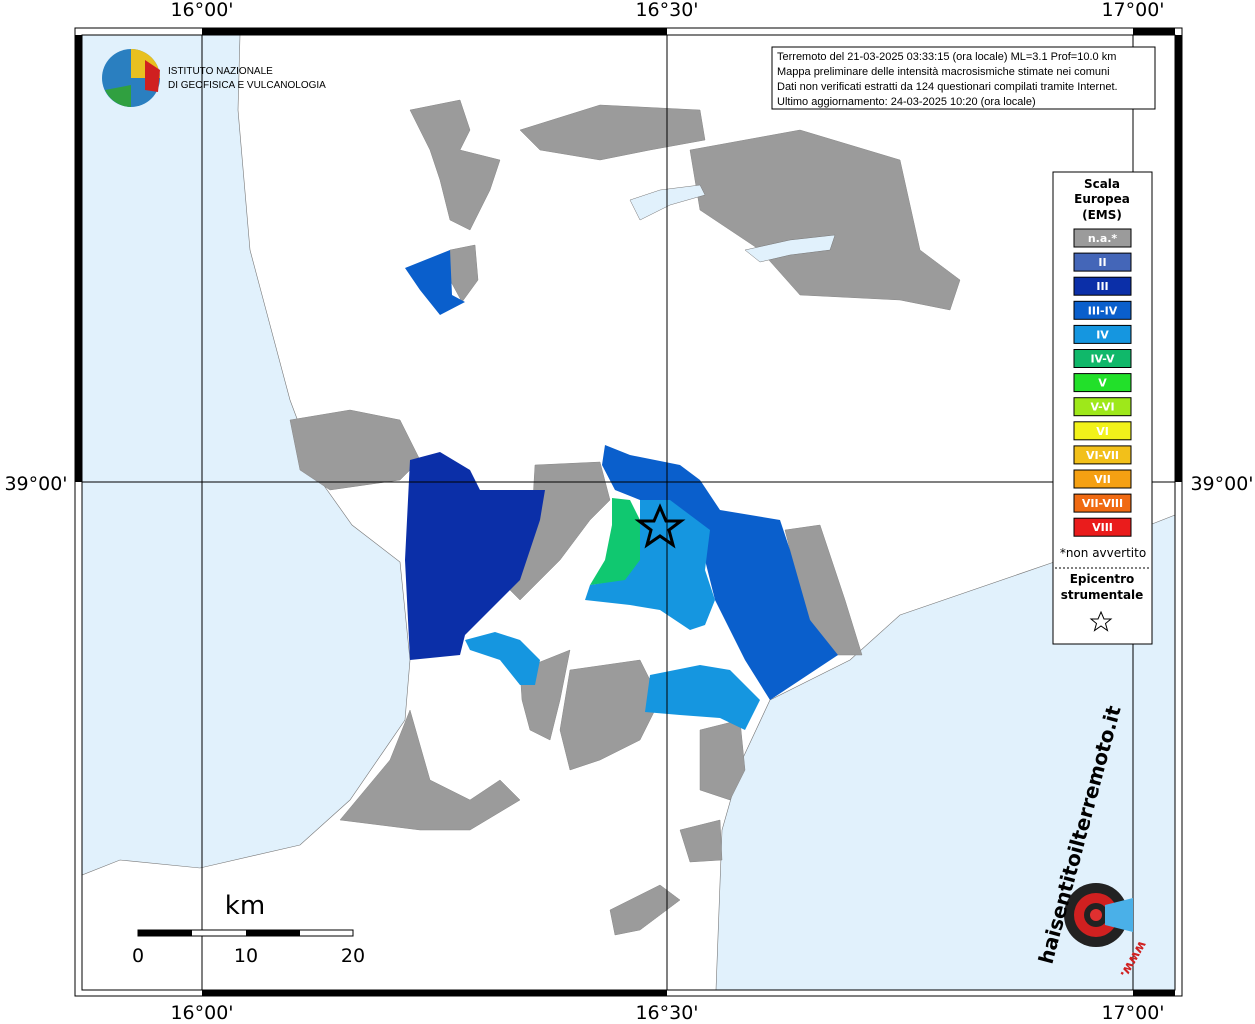  I want to click on badge-ring, so click(1096, 915).